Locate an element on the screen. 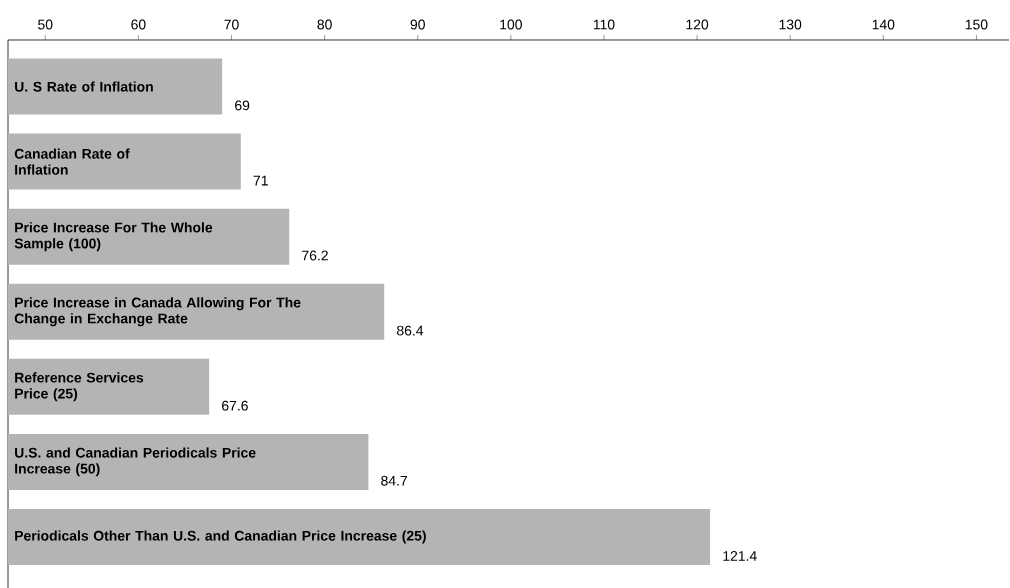 This screenshot has width=1010, height=588. x-tick-label: 60 is located at coordinates (138, 24).